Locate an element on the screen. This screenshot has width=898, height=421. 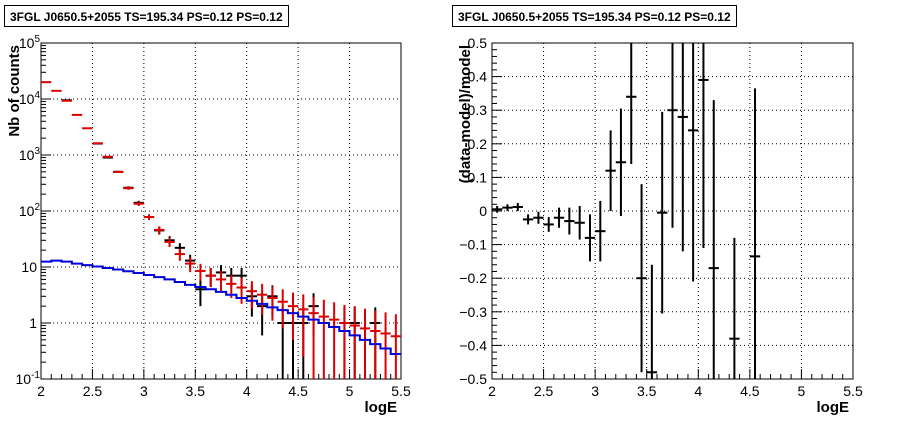
y-axis-title: (data-model)/model is located at coordinates (465, 114).